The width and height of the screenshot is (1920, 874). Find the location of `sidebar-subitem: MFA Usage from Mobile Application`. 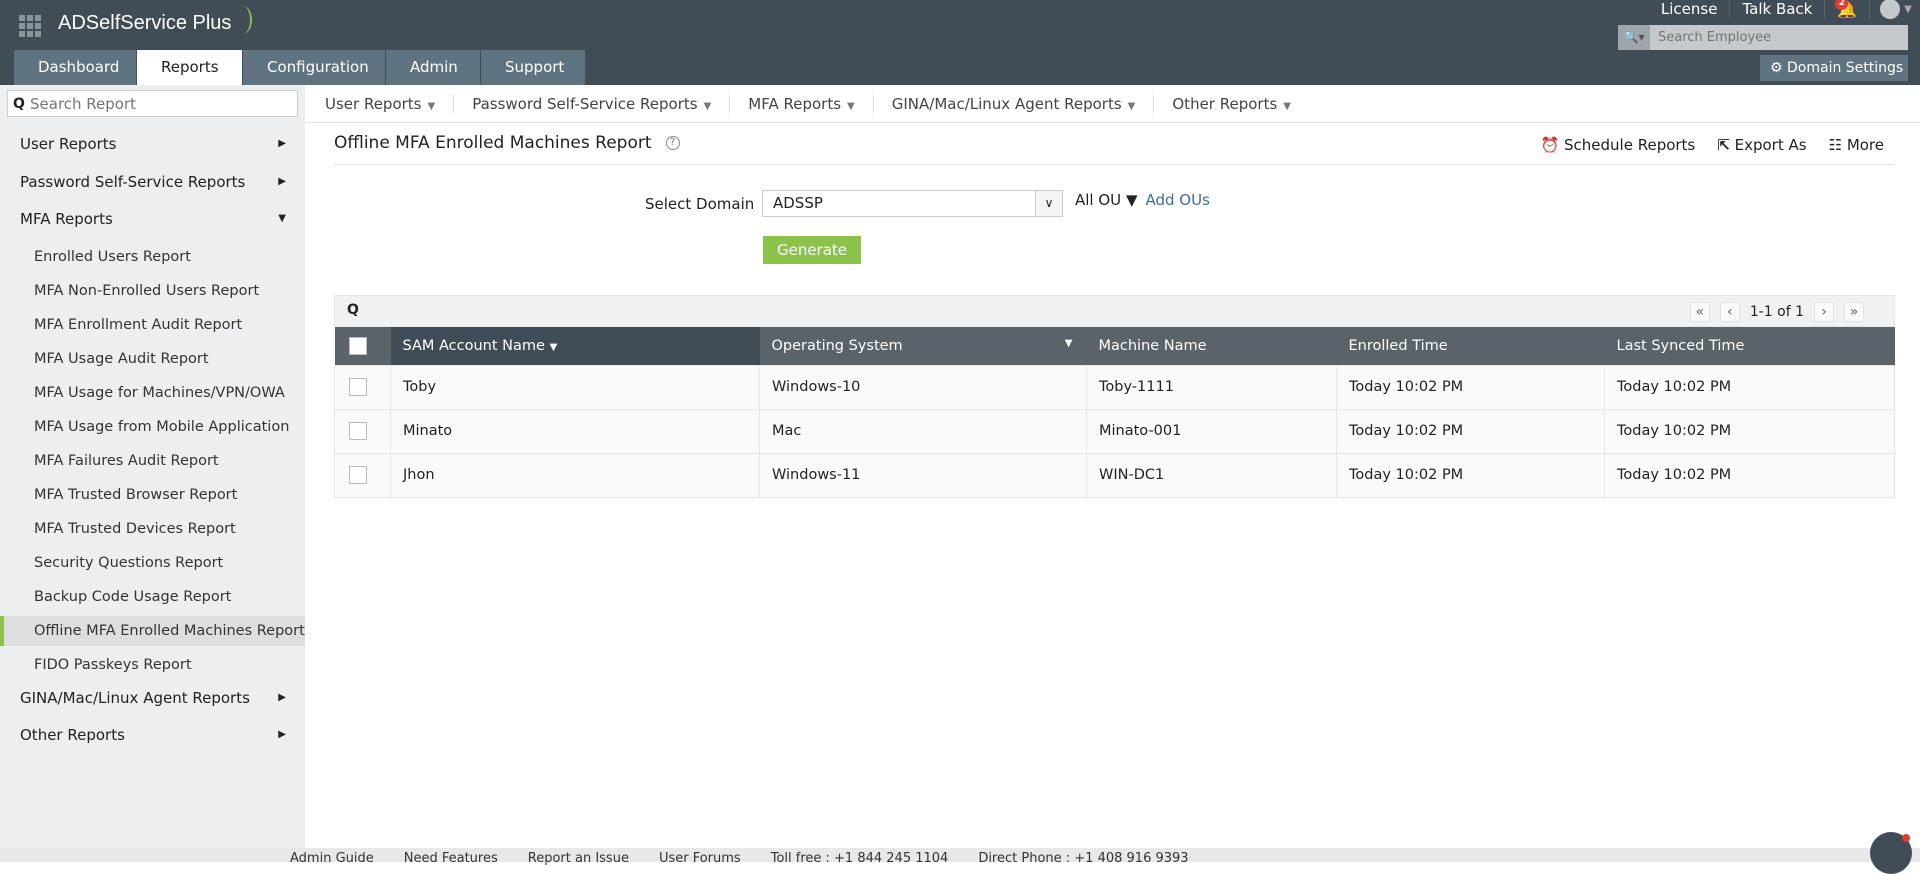

sidebar-subitem: MFA Usage from Mobile Application is located at coordinates (162, 427).